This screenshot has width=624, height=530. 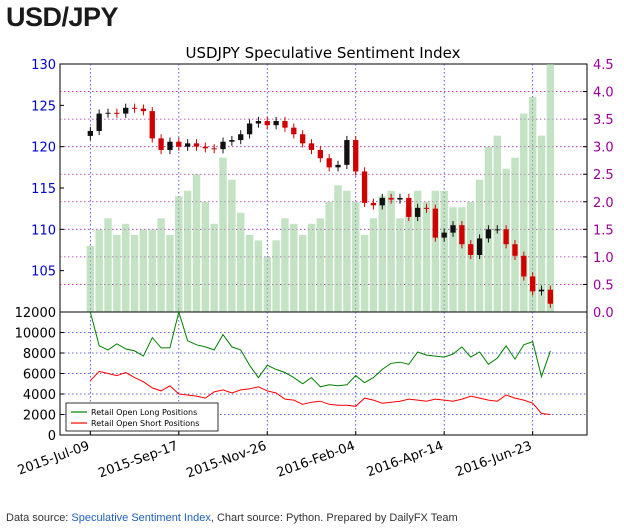 What do you see at coordinates (39, 375) in the screenshot?
I see `y-bottom-axis: 0 2000 4000 6000 8000 10000 12000` at bounding box center [39, 375].